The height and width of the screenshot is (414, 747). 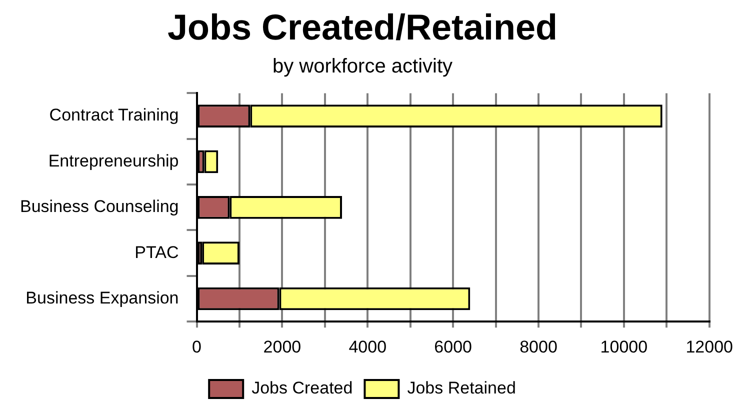 What do you see at coordinates (197, 346) in the screenshot?
I see `x-tick-label: 0` at bounding box center [197, 346].